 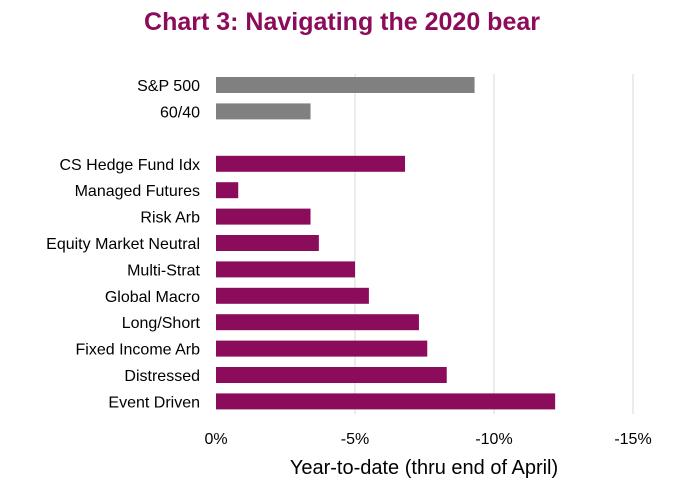 What do you see at coordinates (154, 402) in the screenshot?
I see `category-label: Event Driven` at bounding box center [154, 402].